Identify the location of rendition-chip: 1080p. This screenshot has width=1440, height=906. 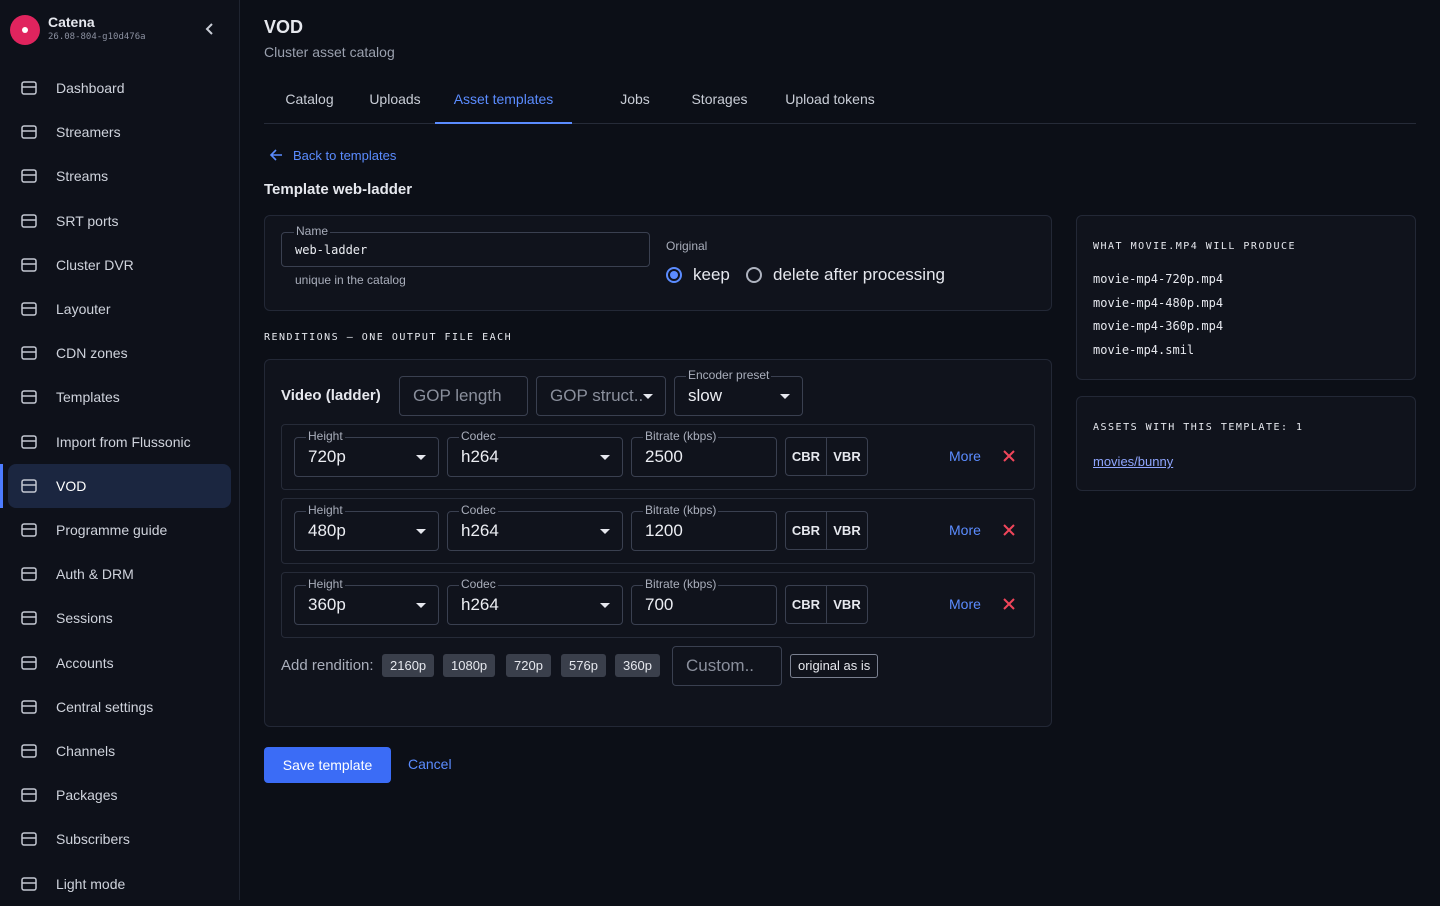
(469, 665).